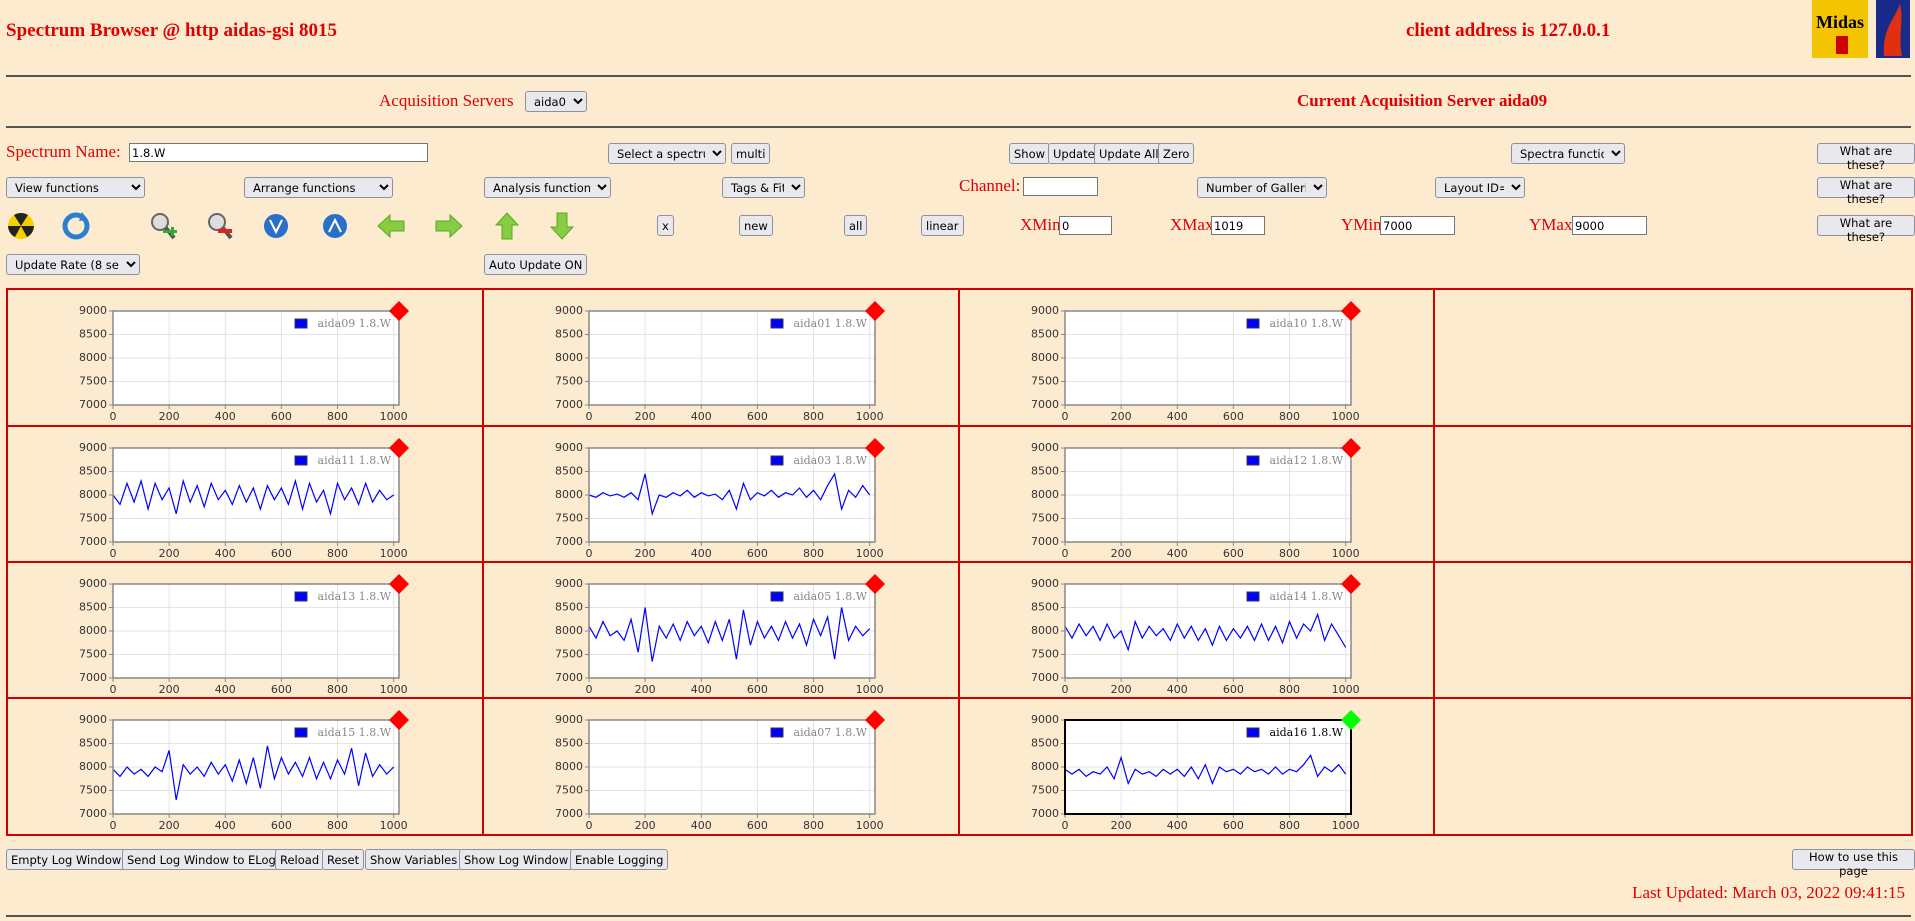 The width and height of the screenshot is (1915, 921). I want to click on footer-button: Empty Log Window, so click(66, 859).